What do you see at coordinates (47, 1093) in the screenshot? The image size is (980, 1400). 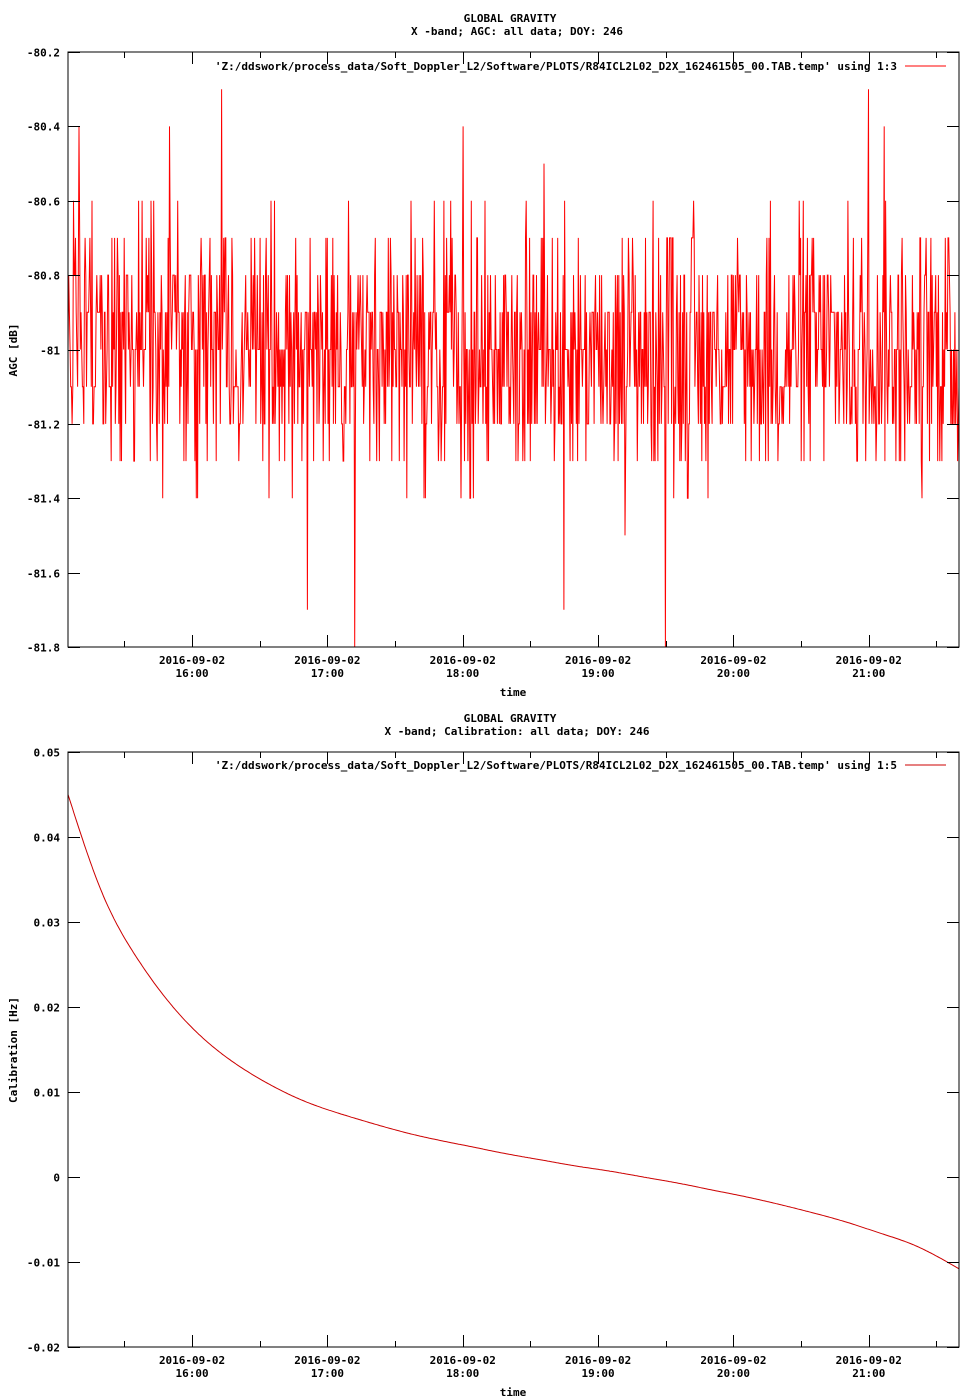 I see `y-tick-label: 0.01` at bounding box center [47, 1093].